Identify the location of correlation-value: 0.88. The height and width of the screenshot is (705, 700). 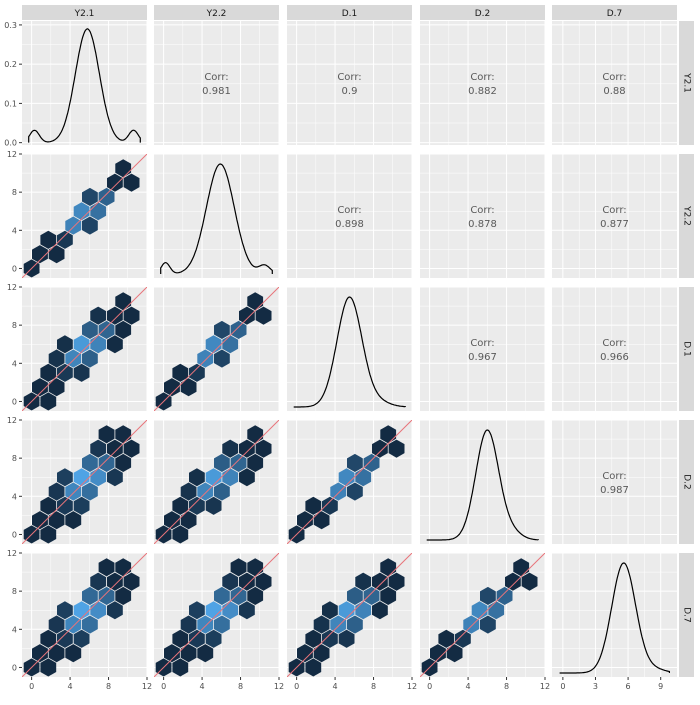
(614, 91).